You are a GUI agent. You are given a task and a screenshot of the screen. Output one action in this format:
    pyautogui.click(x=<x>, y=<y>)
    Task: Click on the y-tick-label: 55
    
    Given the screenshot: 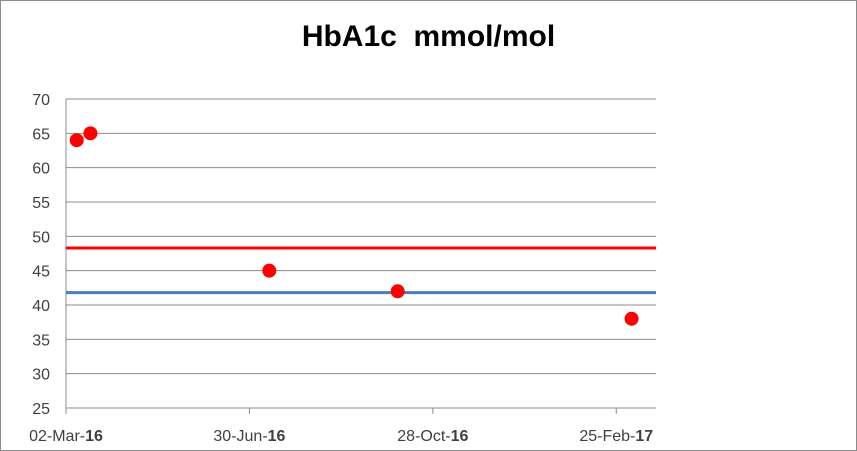 What is the action you would take?
    pyautogui.click(x=41, y=203)
    